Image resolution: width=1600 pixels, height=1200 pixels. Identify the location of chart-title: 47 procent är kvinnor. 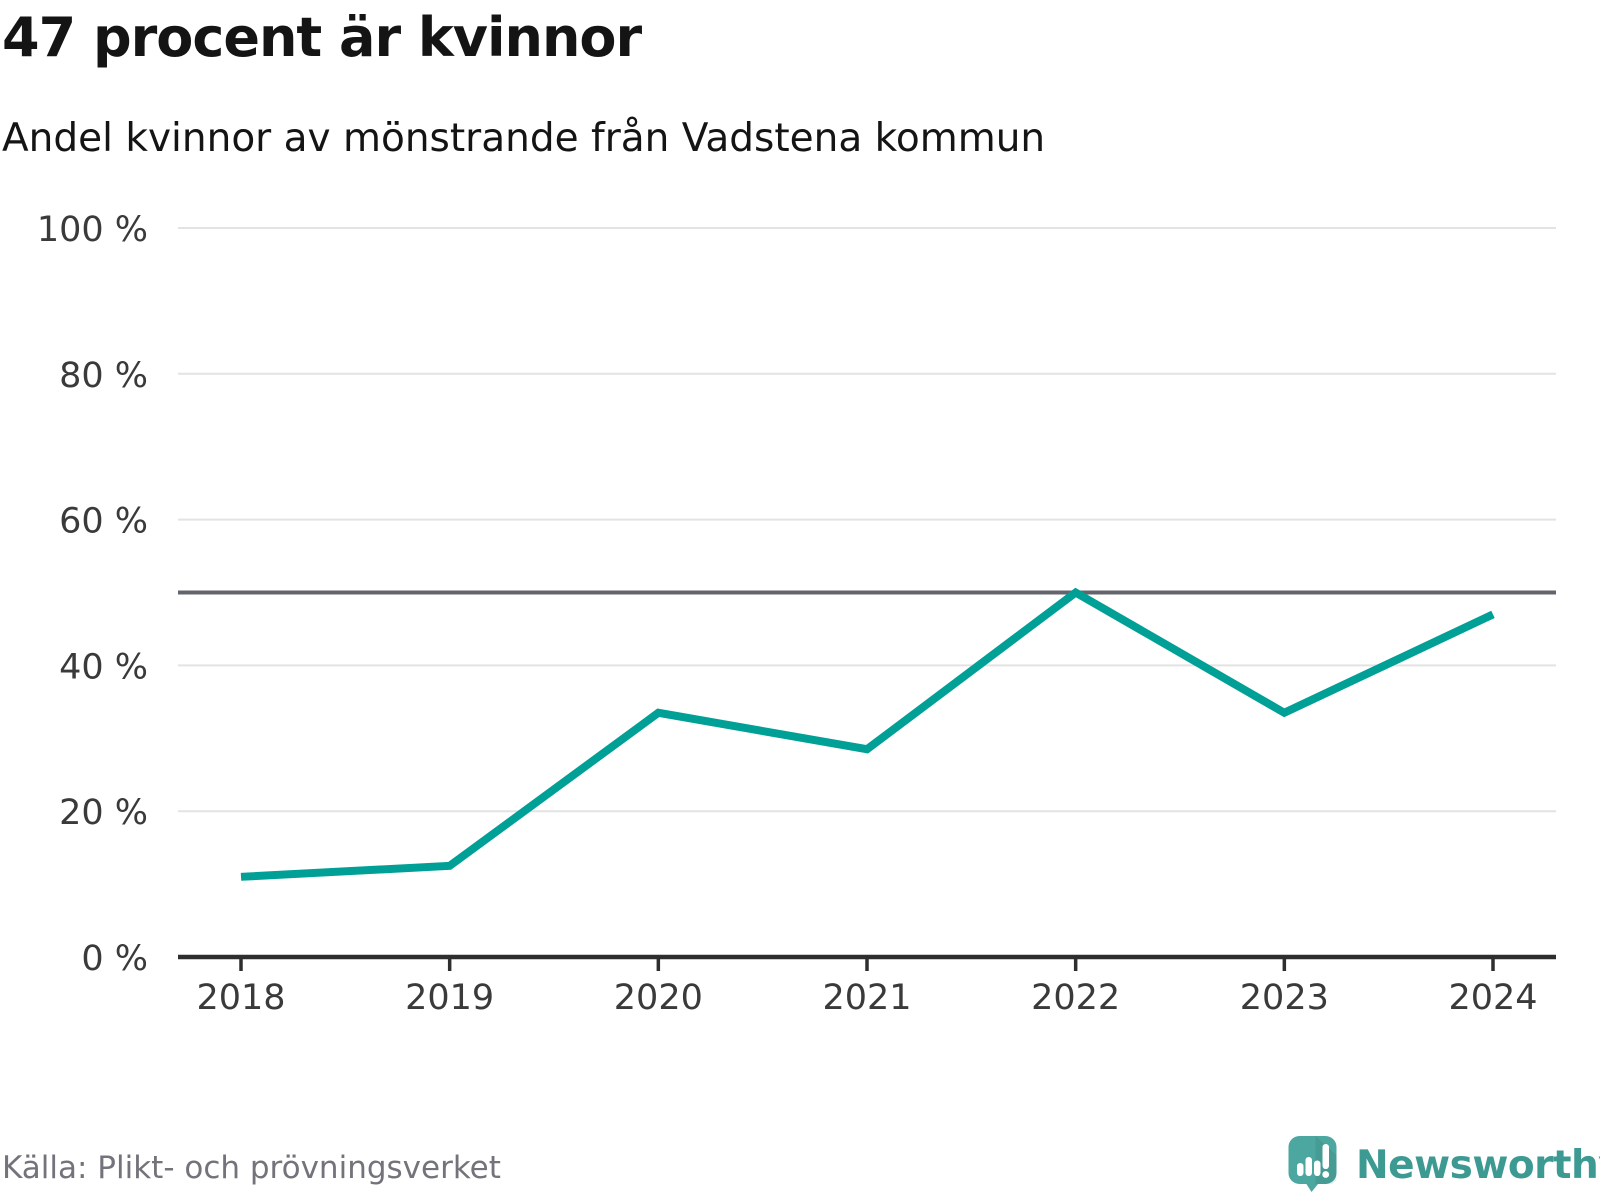
(322, 37).